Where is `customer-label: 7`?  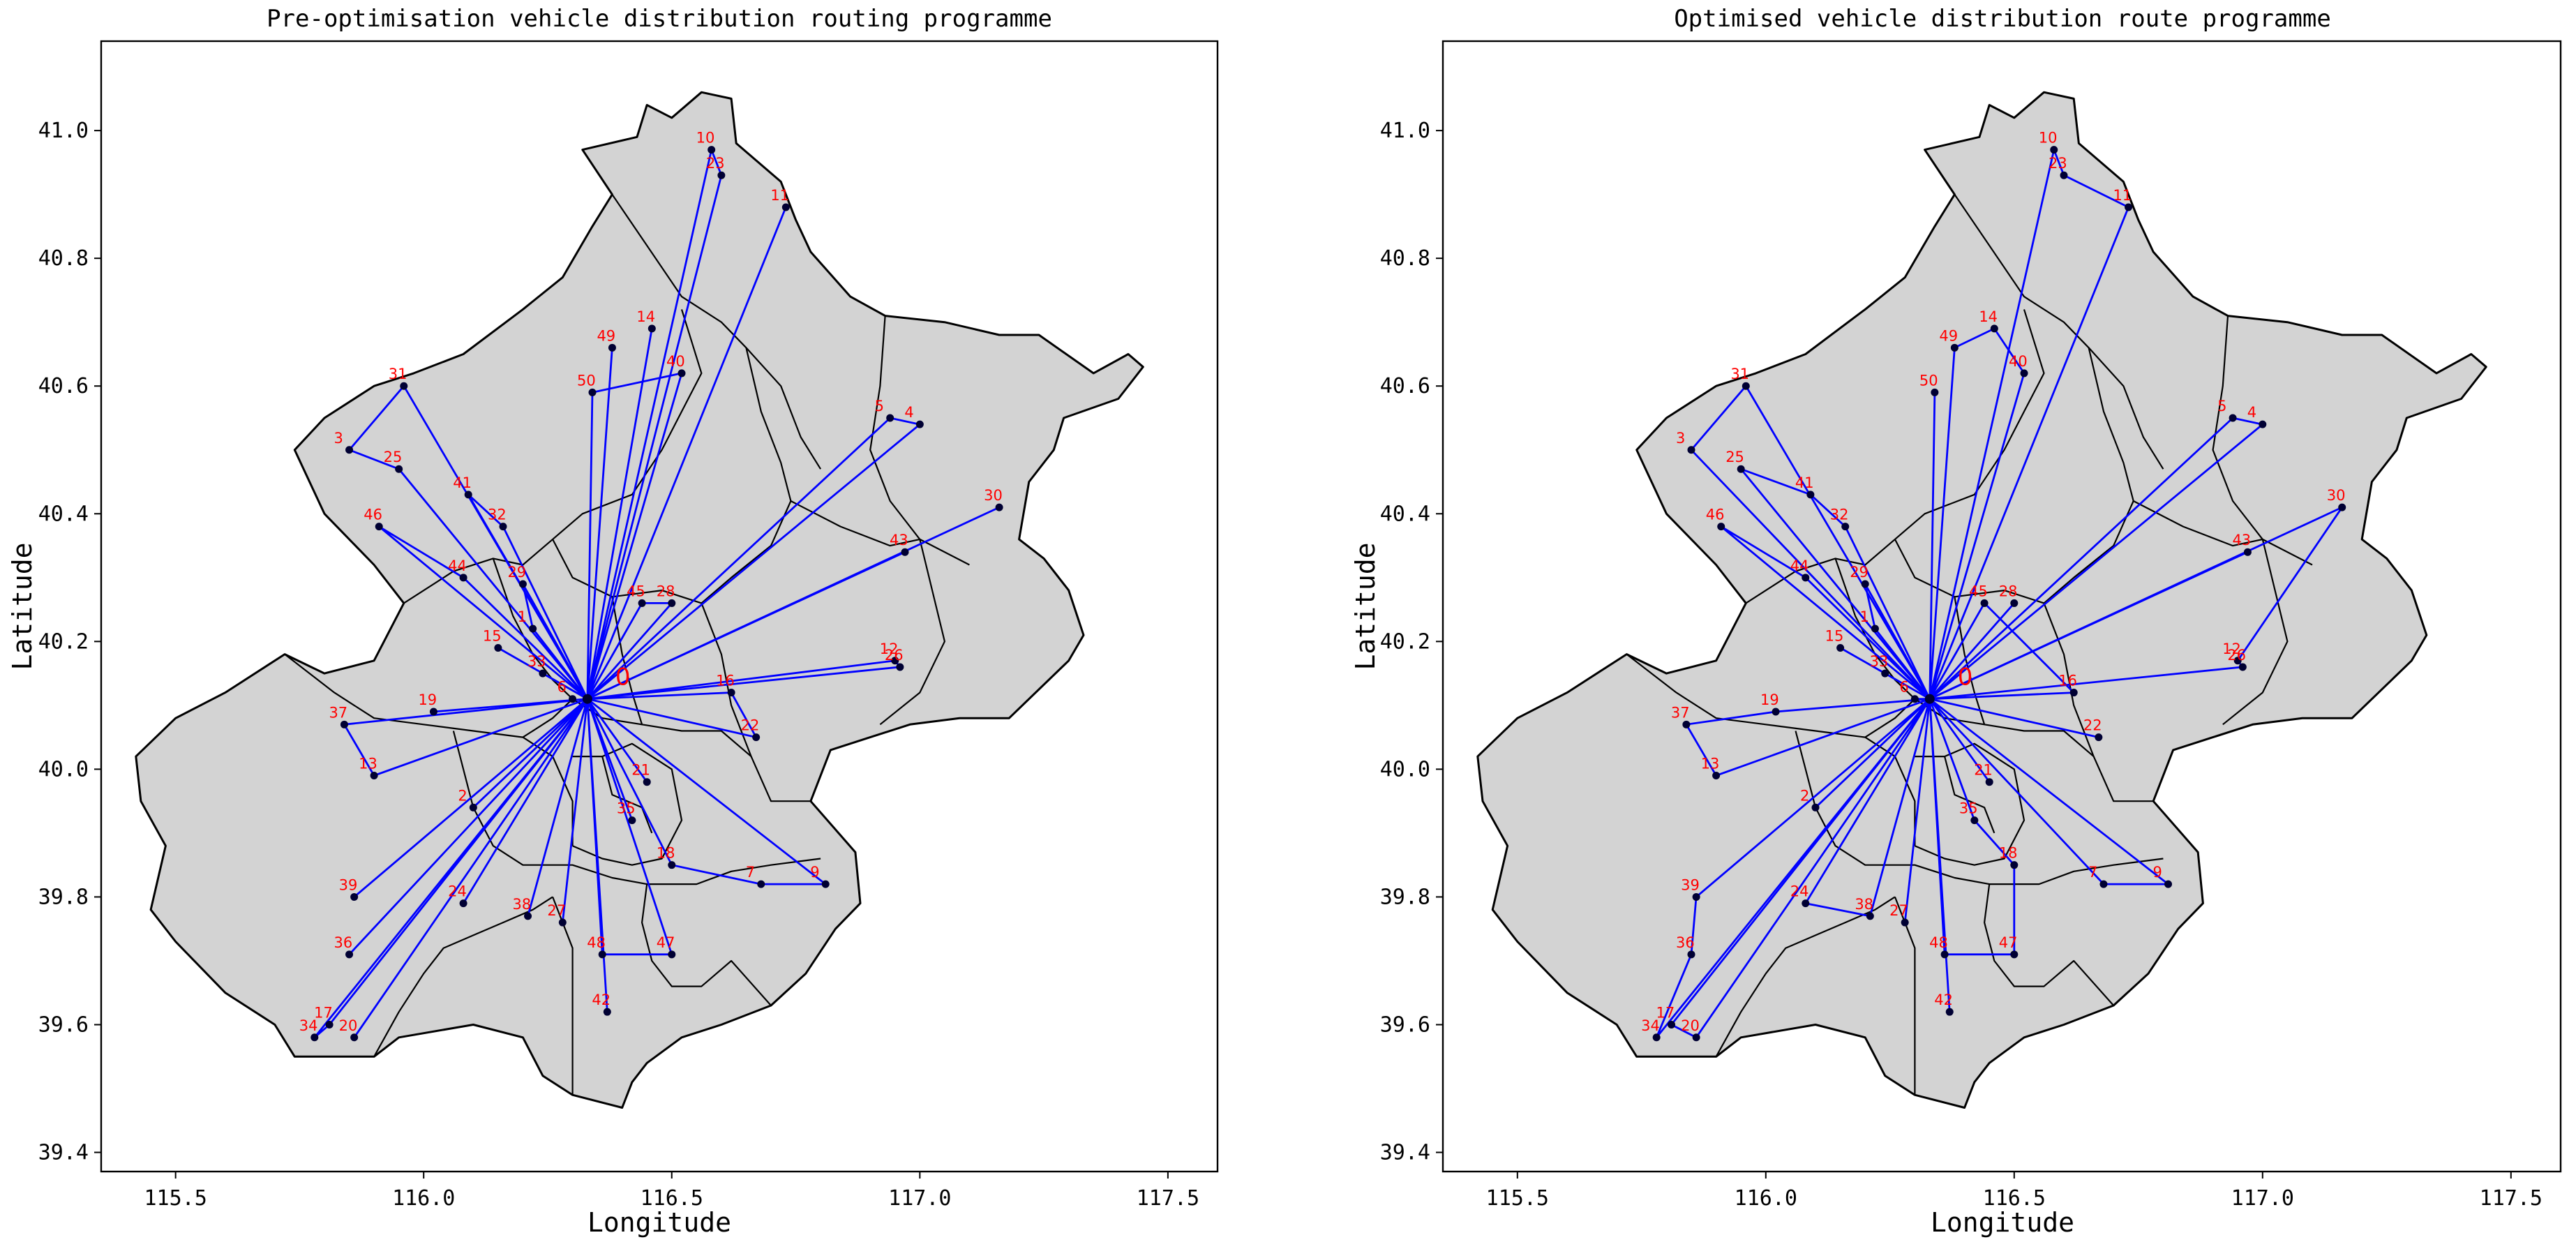 customer-label: 7 is located at coordinates (750, 872).